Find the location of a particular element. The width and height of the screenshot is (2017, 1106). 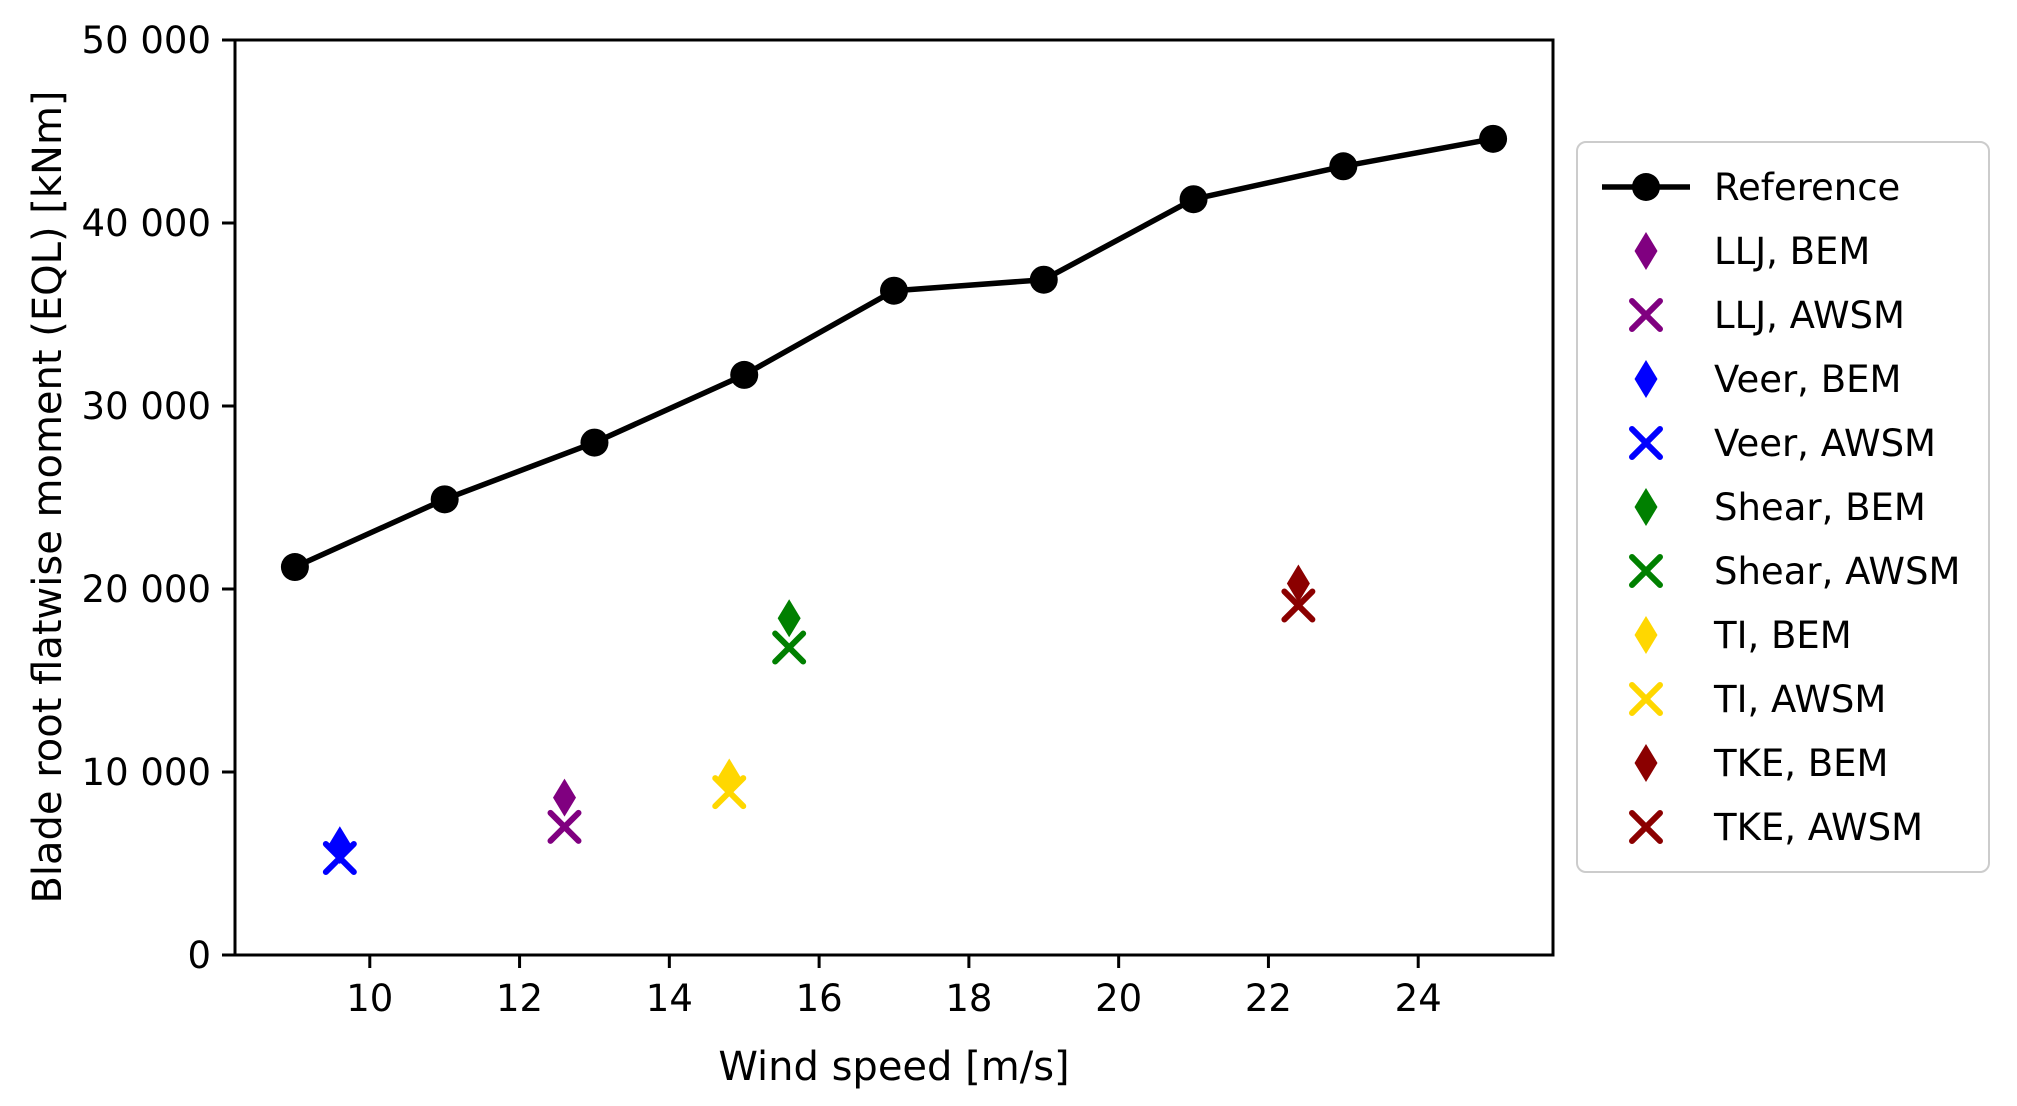

x-tick-label: 18 is located at coordinates (968, 998).